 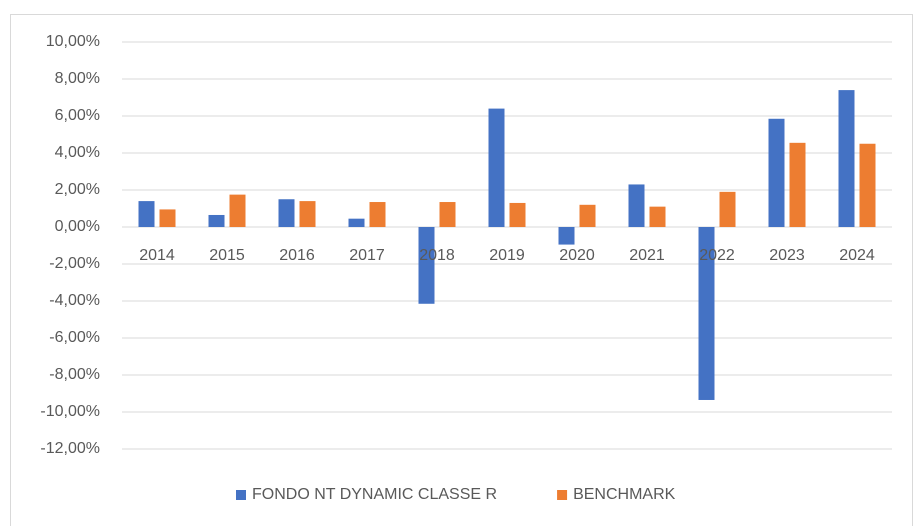 I want to click on y-tick-label: -10,00%, so click(x=70, y=411).